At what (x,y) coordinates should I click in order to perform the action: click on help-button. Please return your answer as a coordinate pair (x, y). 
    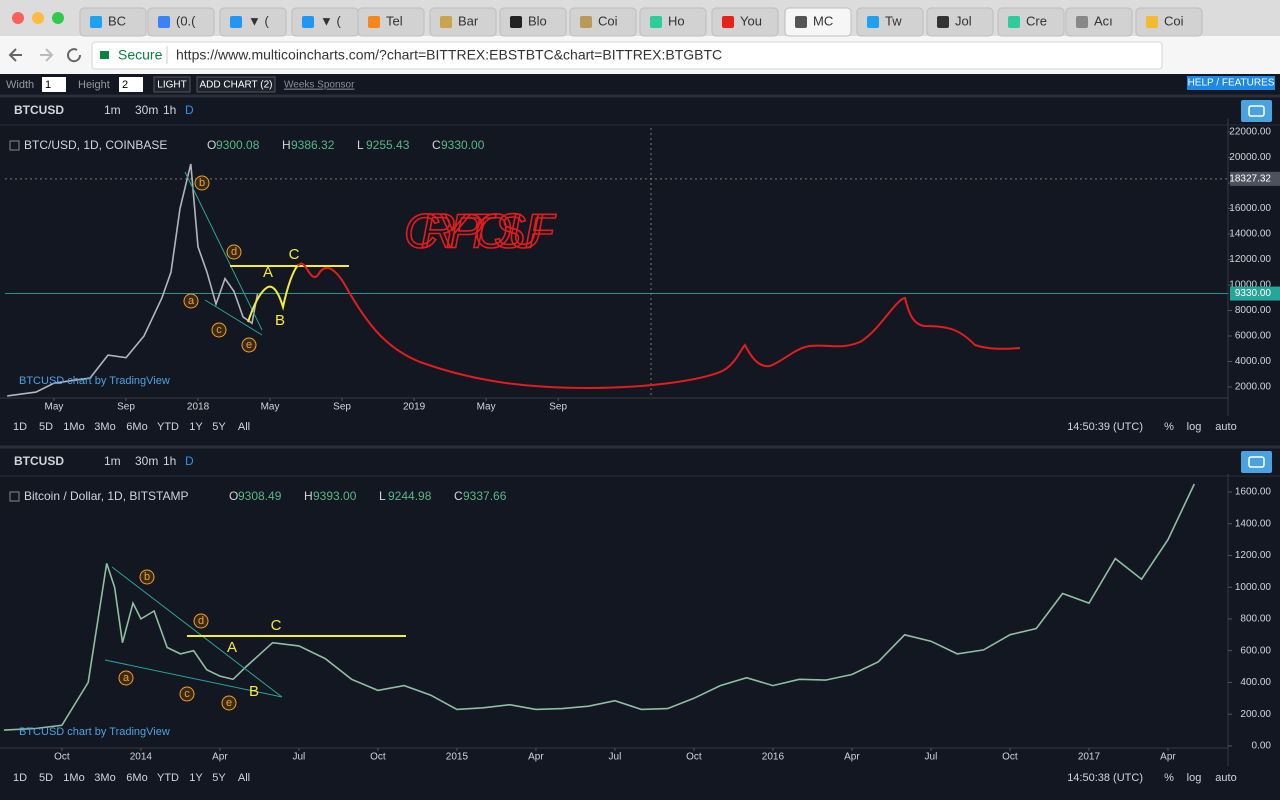
    Looking at the image, I should click on (1231, 83).